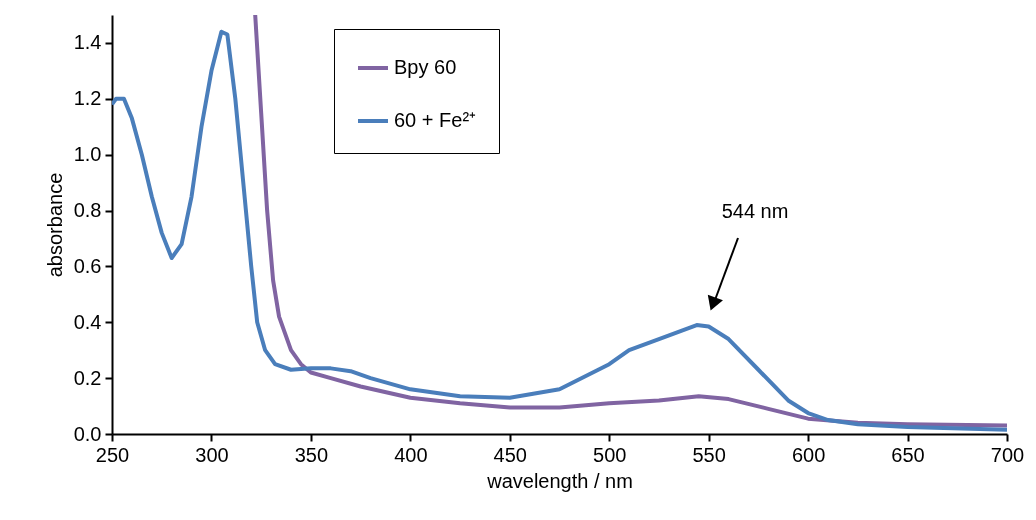 The height and width of the screenshot is (520, 1036). What do you see at coordinates (435, 120) in the screenshot?
I see `legend-label: 60 + Fe²⁺` at bounding box center [435, 120].